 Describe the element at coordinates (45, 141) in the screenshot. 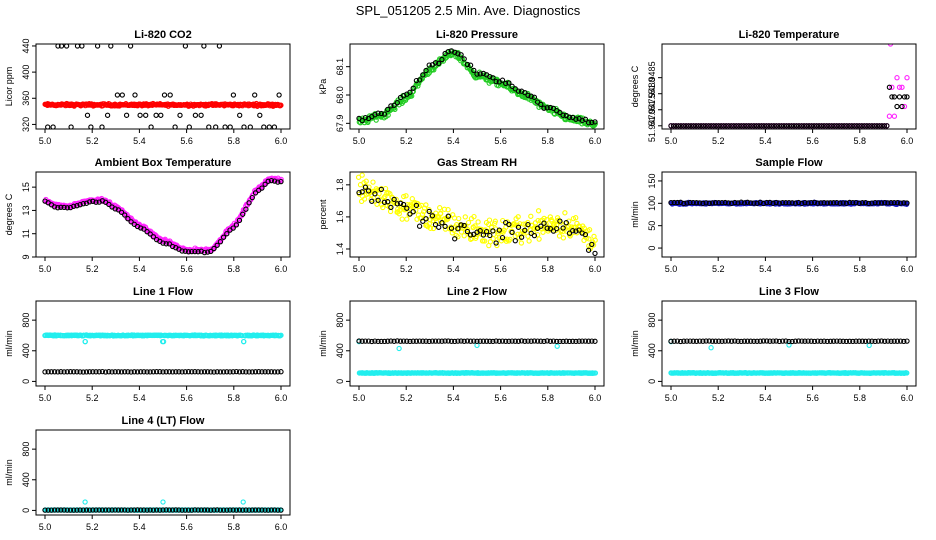

I see `x-tick-label: 5.0` at that location.